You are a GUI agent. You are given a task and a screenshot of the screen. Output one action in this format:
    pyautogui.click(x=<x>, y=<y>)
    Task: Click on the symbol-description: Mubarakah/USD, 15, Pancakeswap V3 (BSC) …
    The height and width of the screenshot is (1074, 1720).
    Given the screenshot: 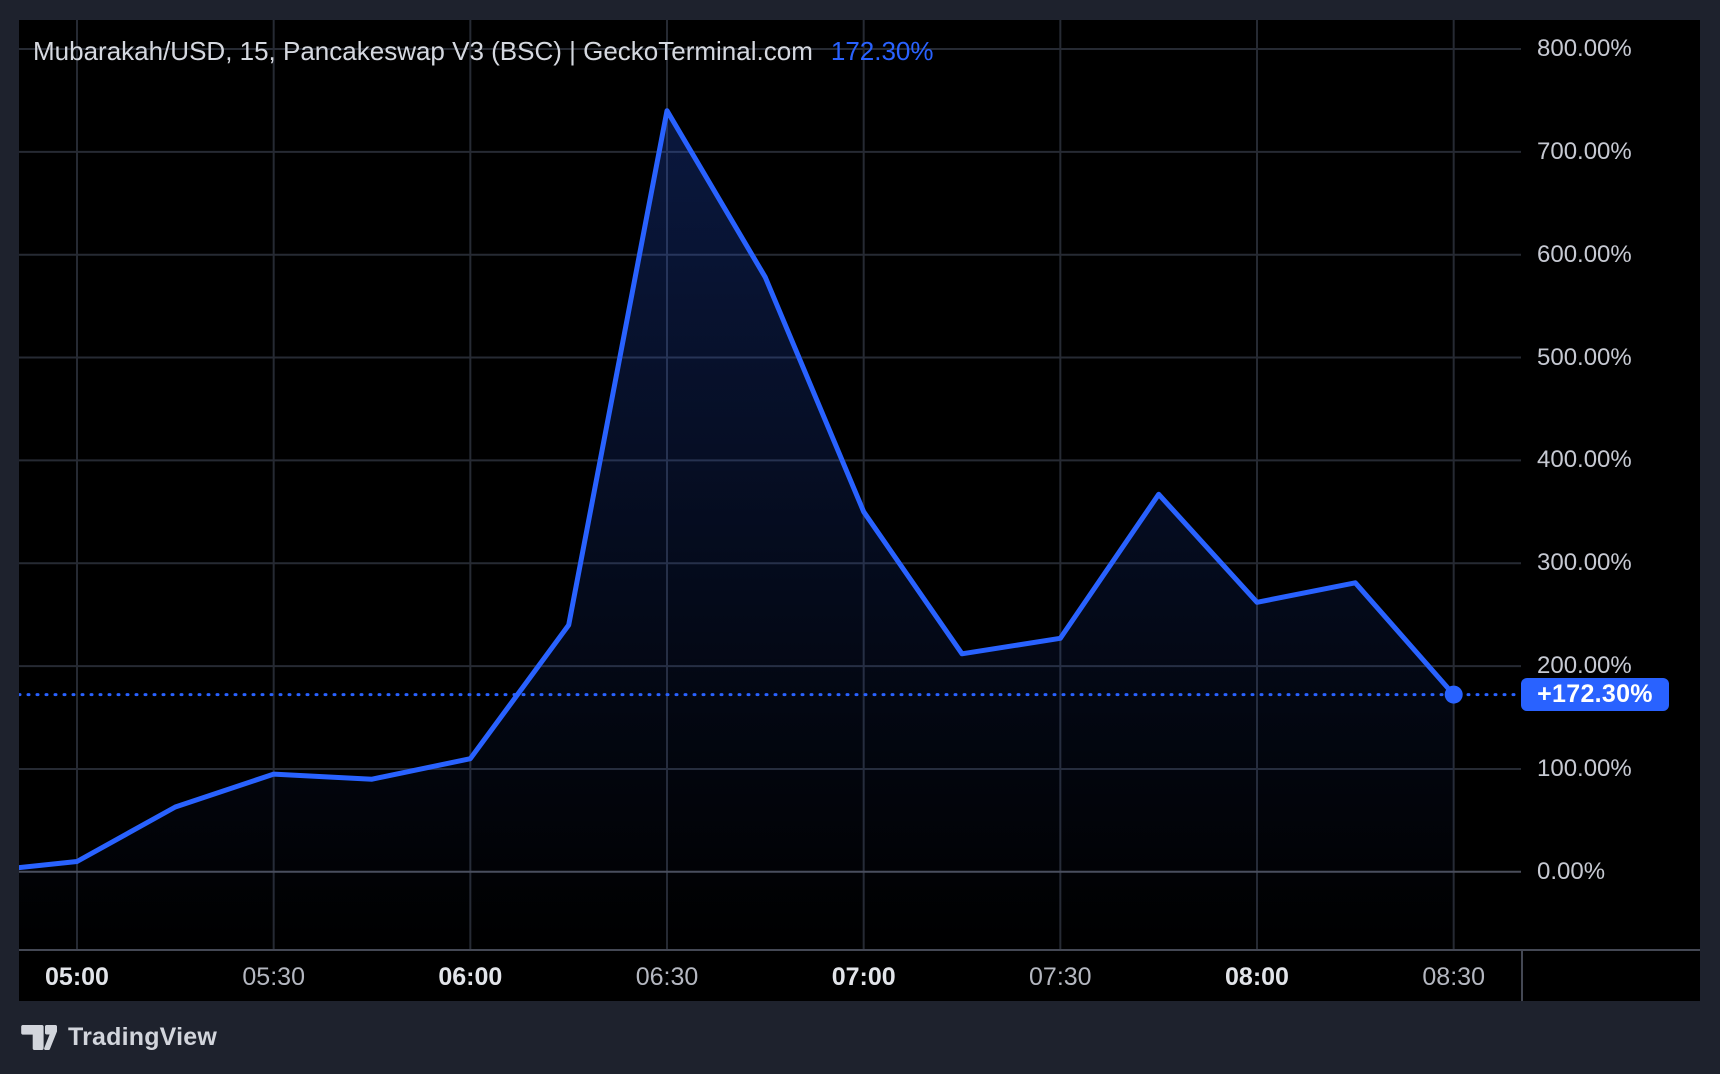 What is the action you would take?
    pyautogui.click(x=423, y=51)
    